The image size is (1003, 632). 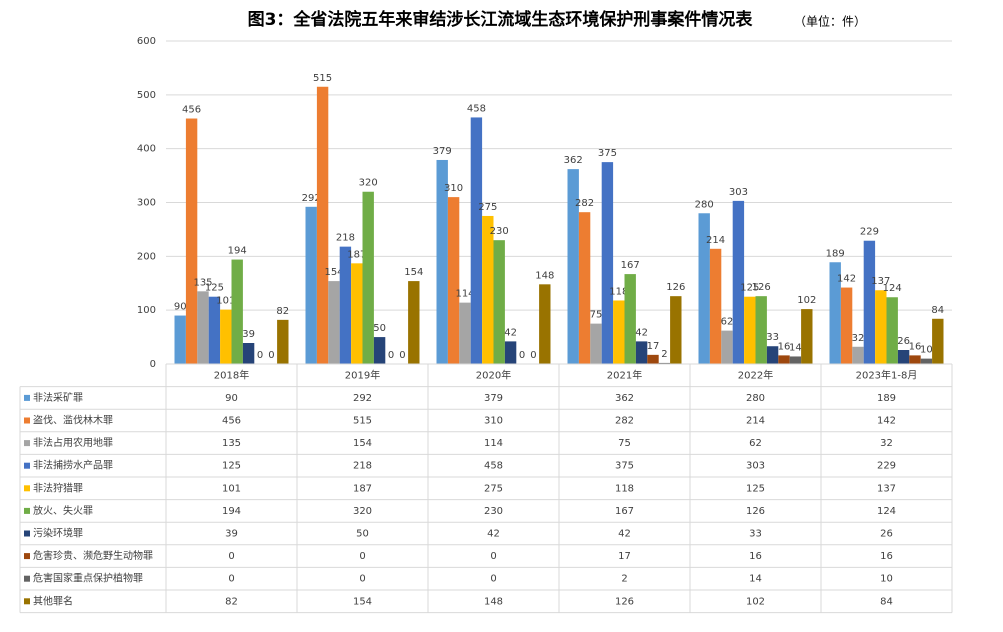 What do you see at coordinates (231, 374) in the screenshot?
I see `x-tick-label: 2018年` at bounding box center [231, 374].